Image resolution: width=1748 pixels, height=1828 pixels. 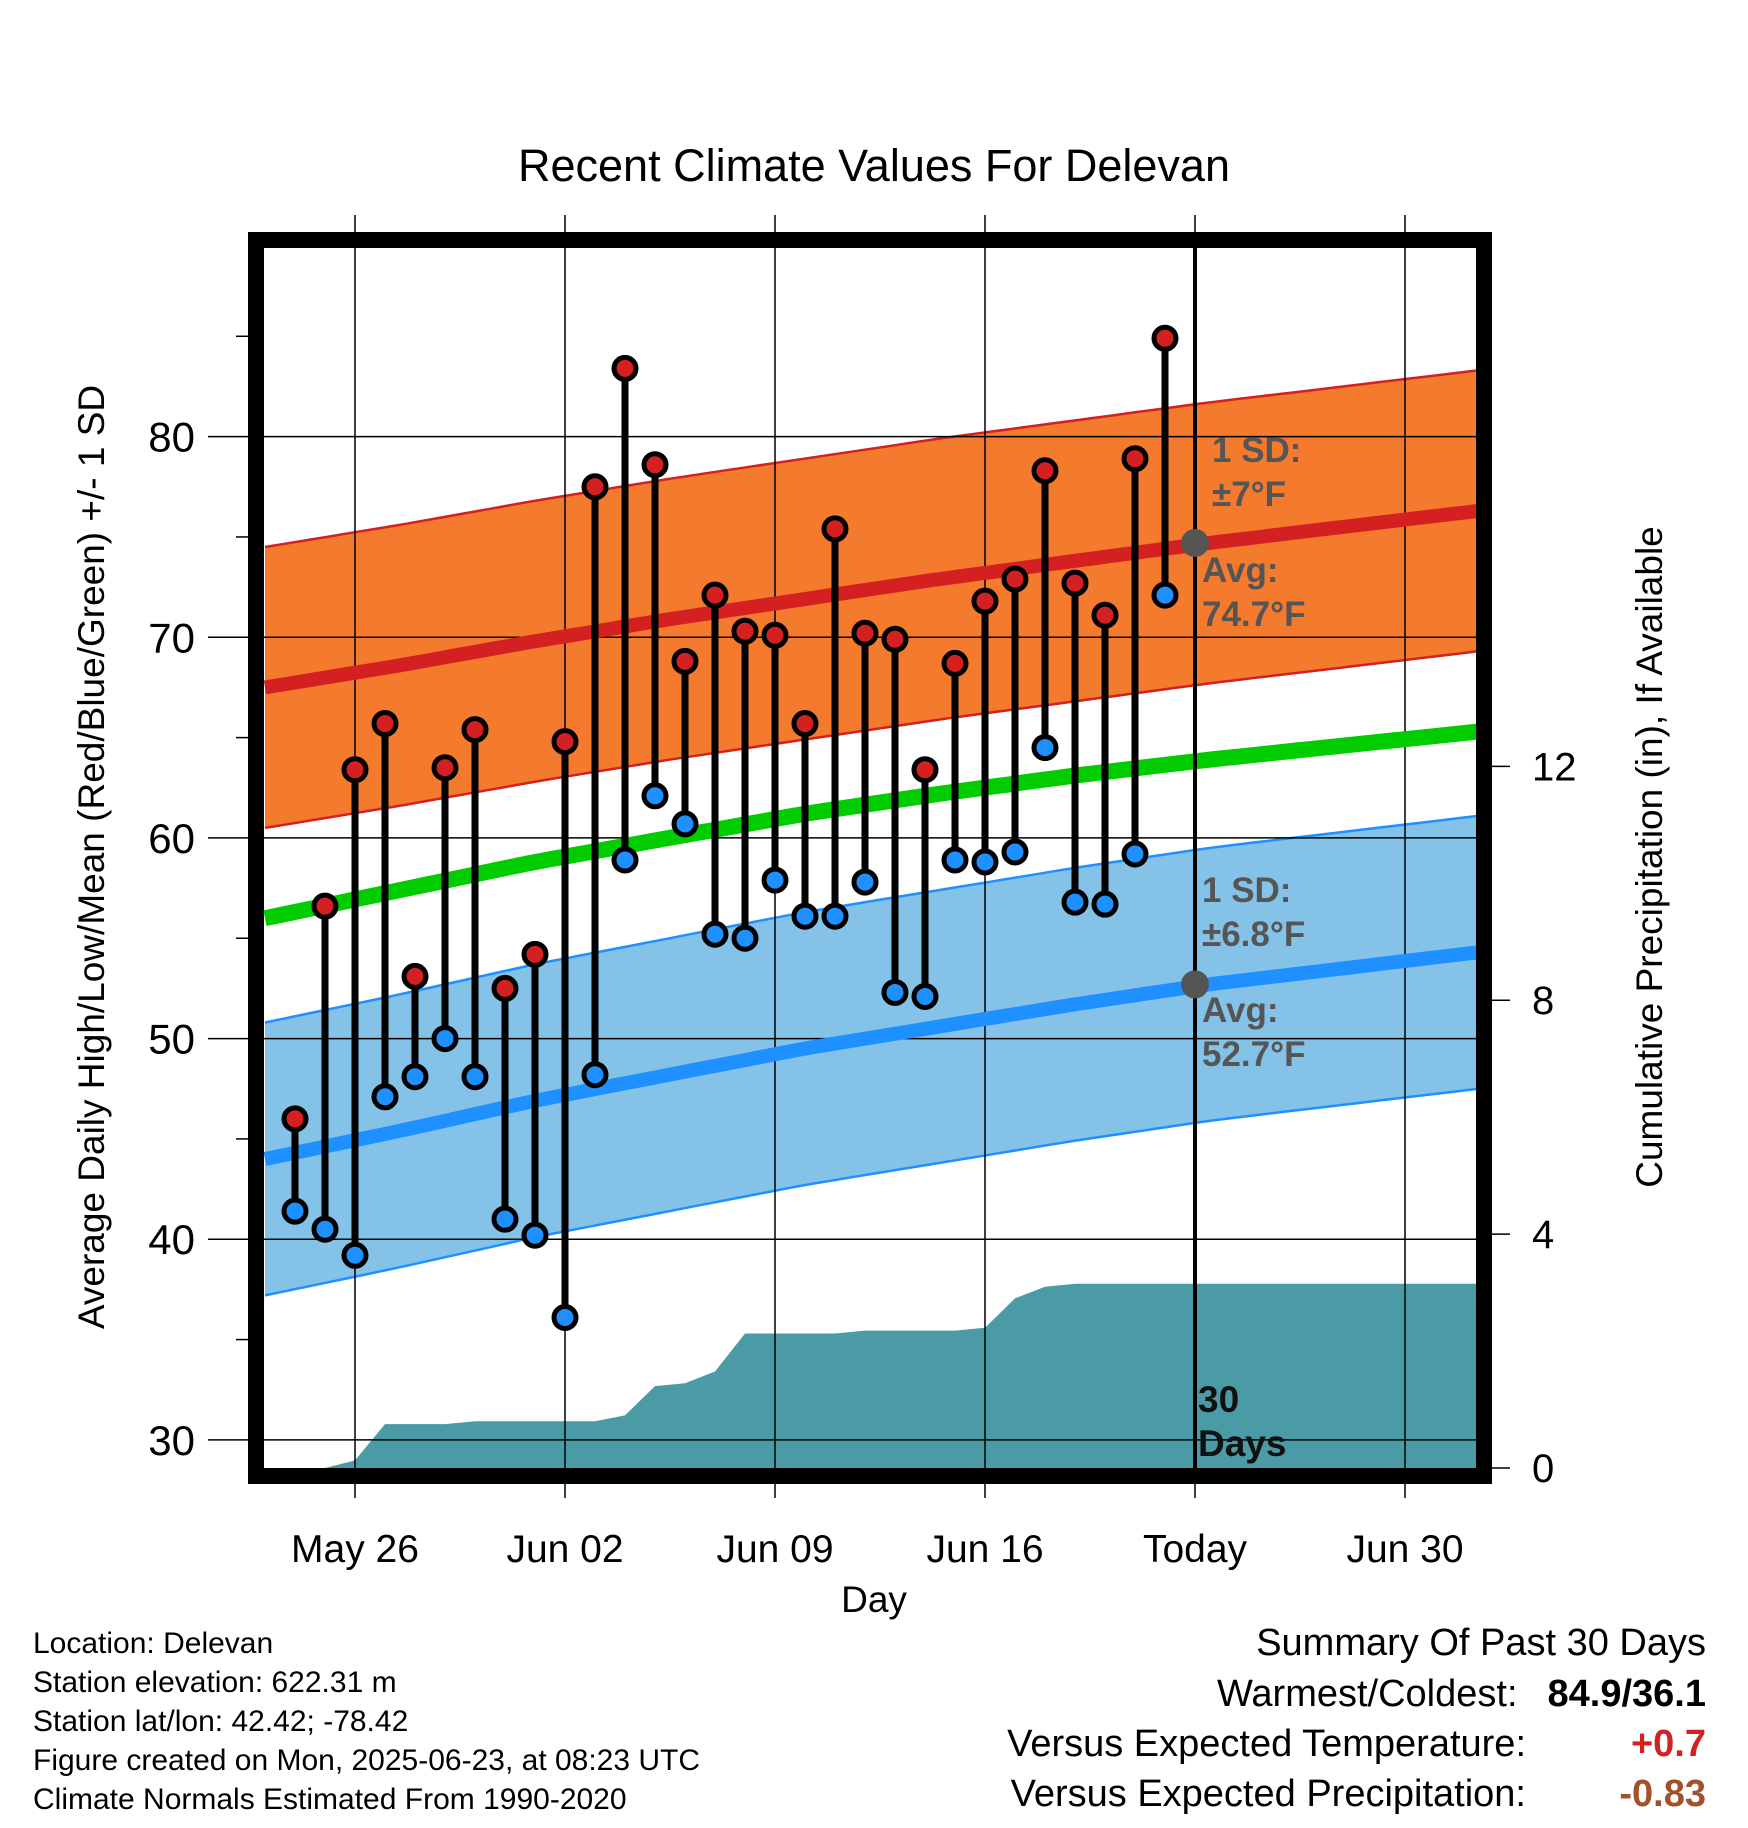 I want to click on elevation-text: Station elevation: 622.31 m, so click(x=215, y=1682).